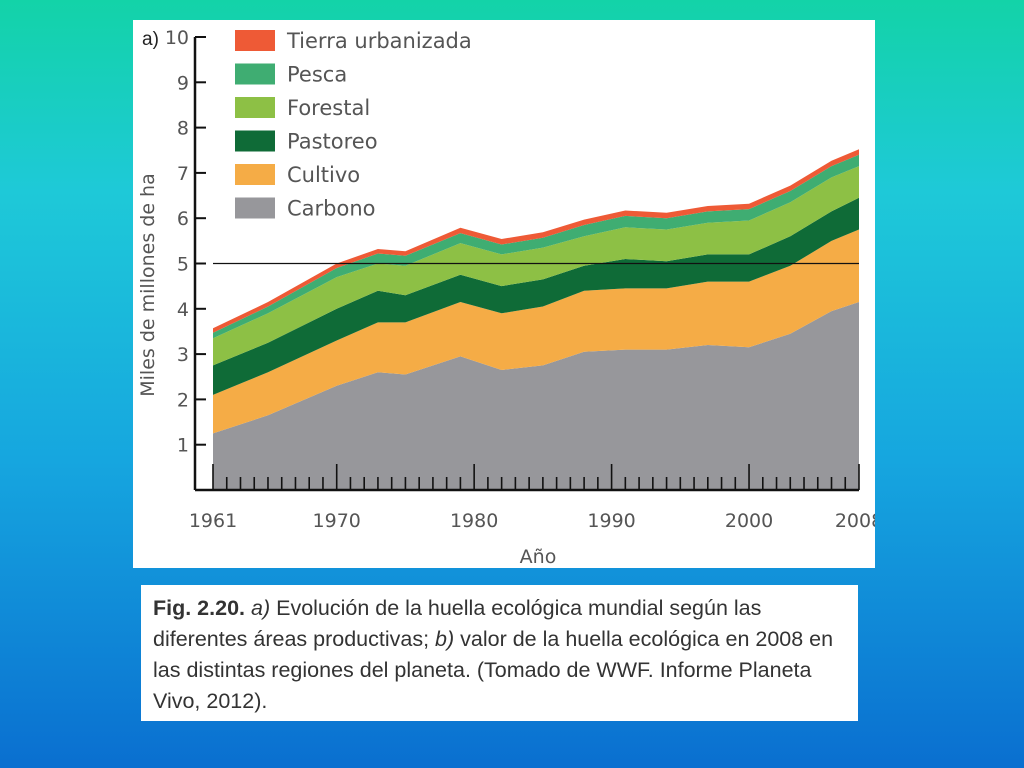  What do you see at coordinates (445, 639) in the screenshot?
I see `caption-part-b-label: b)` at bounding box center [445, 639].